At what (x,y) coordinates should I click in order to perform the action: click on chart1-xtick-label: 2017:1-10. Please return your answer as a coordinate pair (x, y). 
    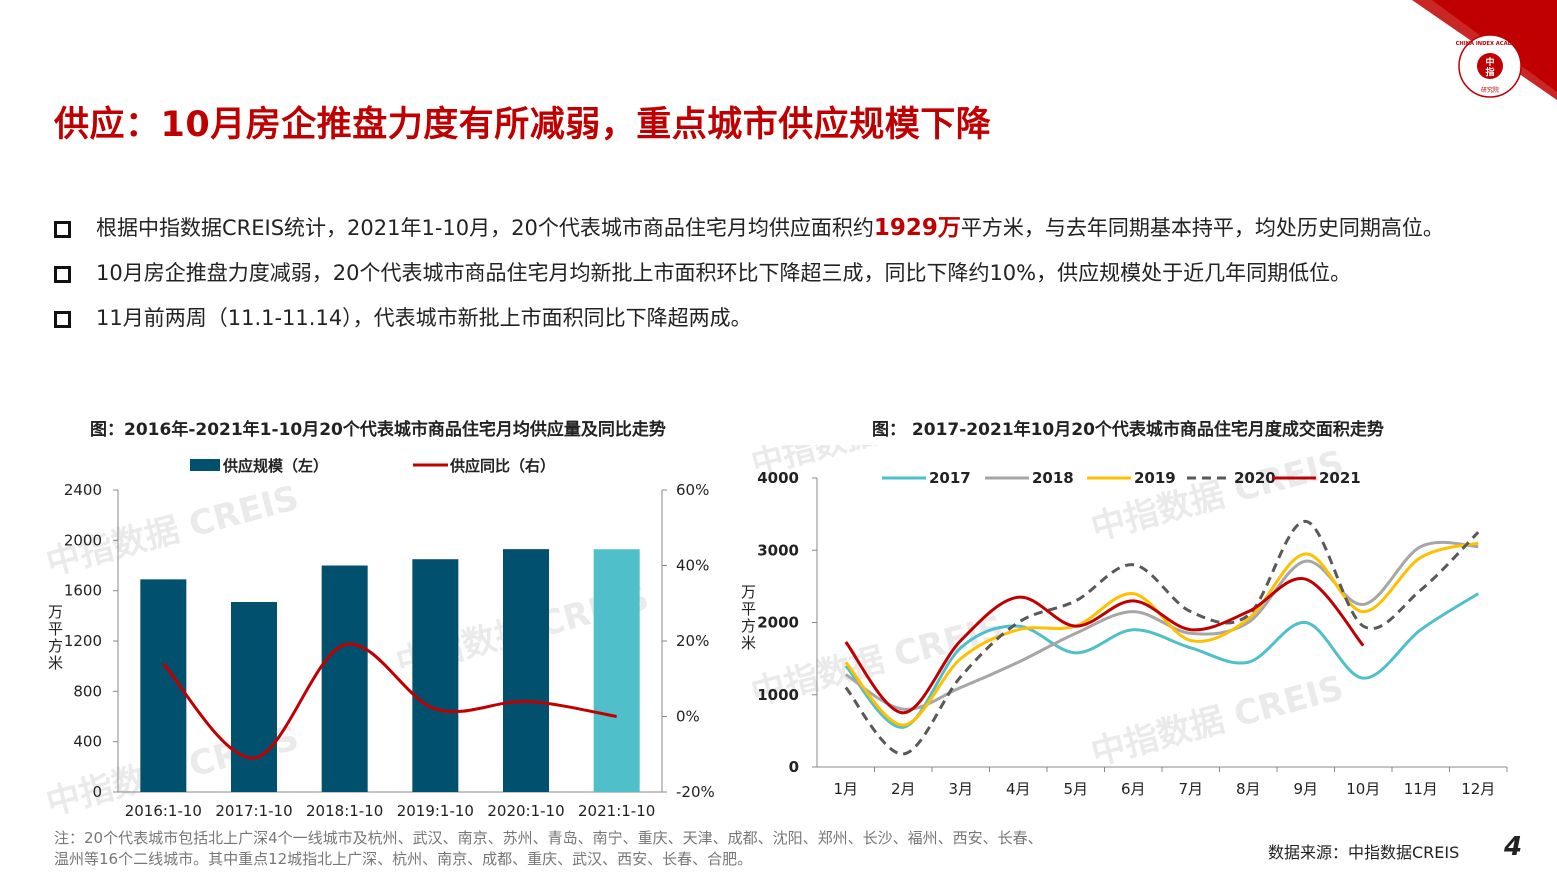
    Looking at the image, I should click on (253, 811).